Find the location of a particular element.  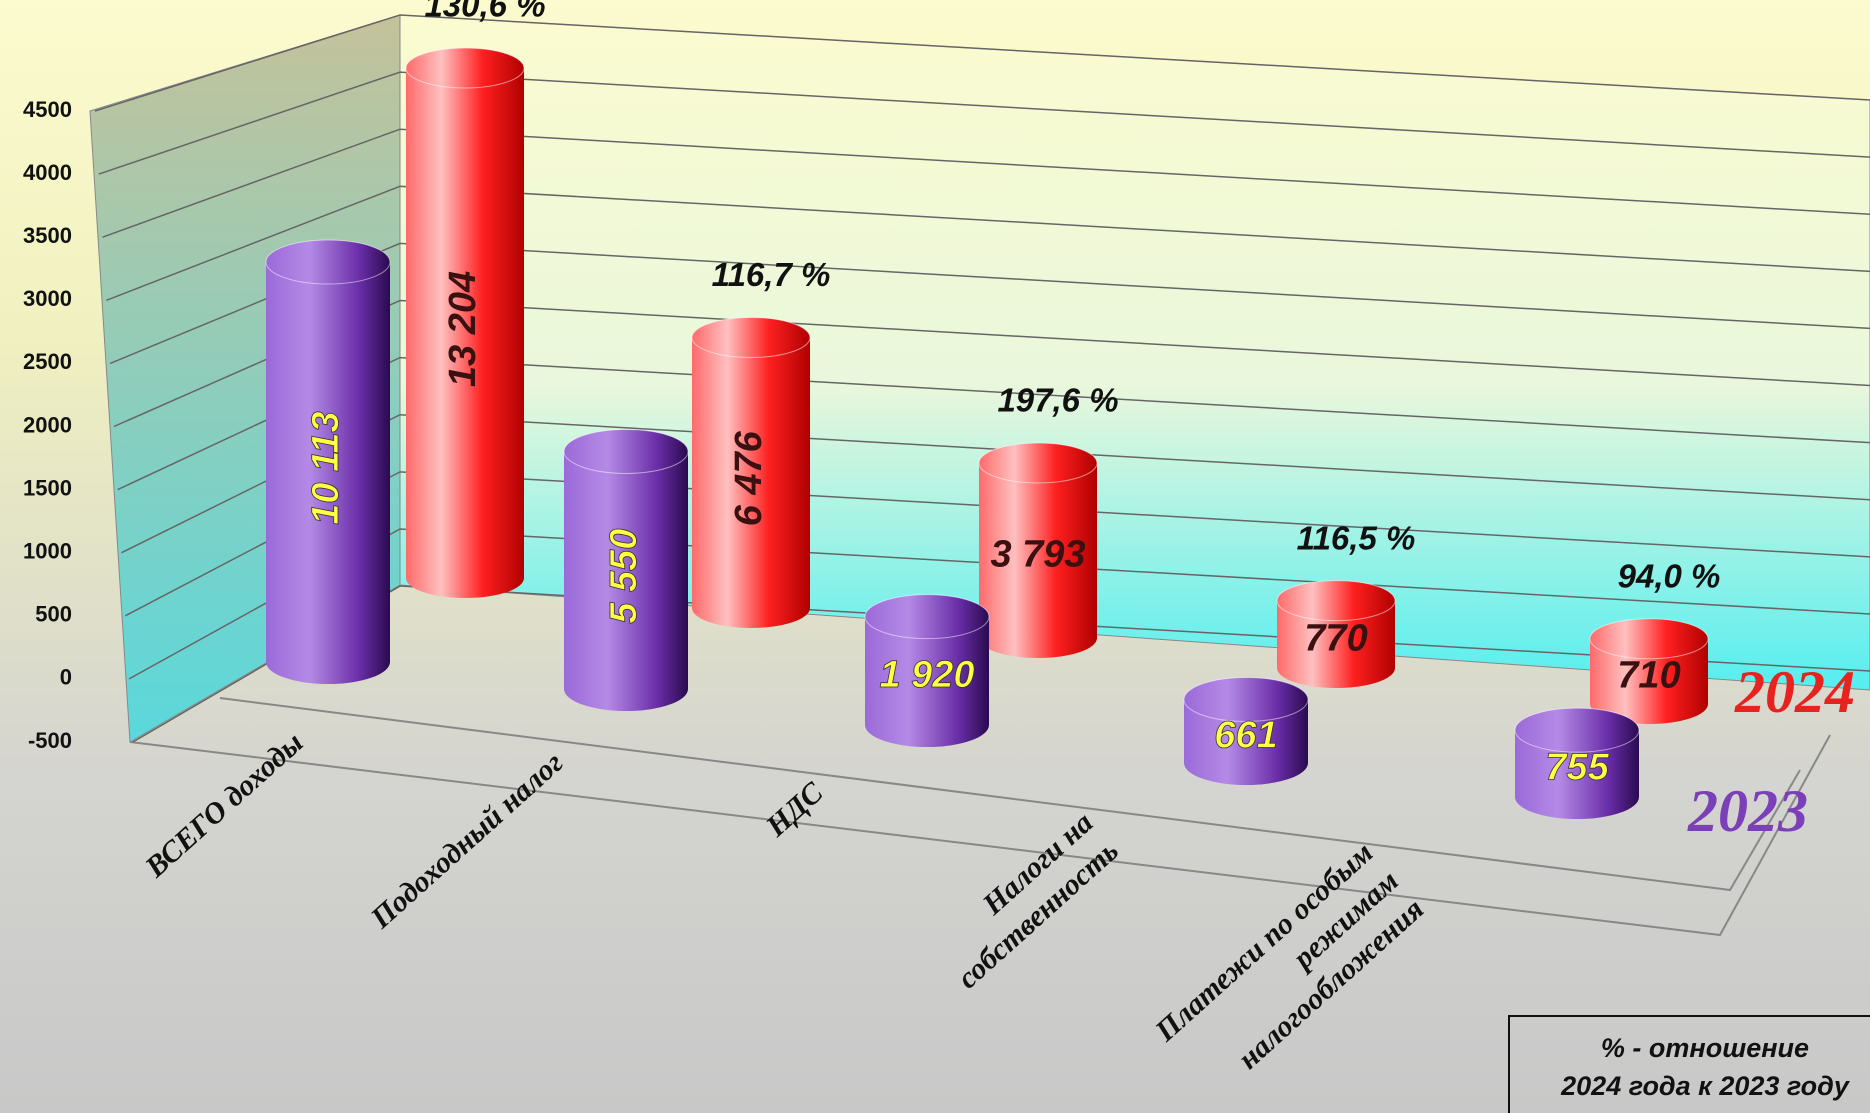

y-tick-label: 0 is located at coordinates (66, 677).